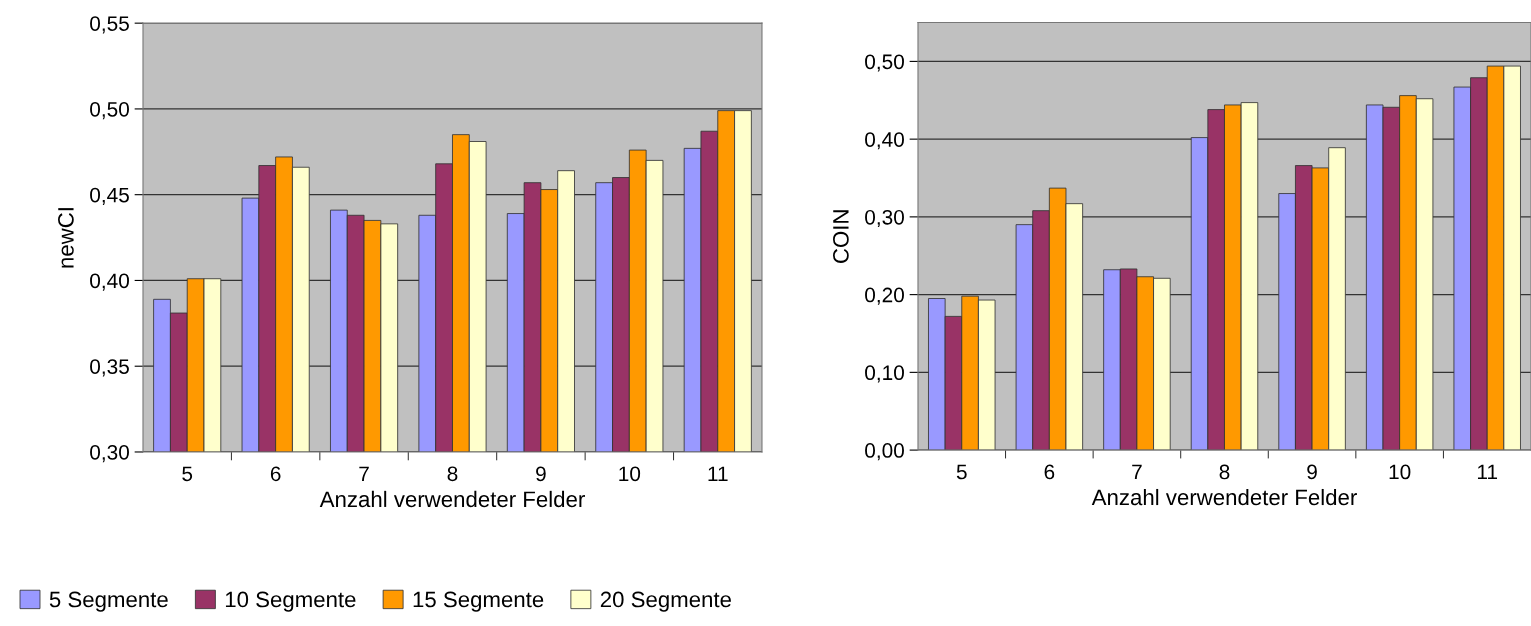 The image size is (1531, 626). I want to click on legend-label: 15 Segmente, so click(478, 601).